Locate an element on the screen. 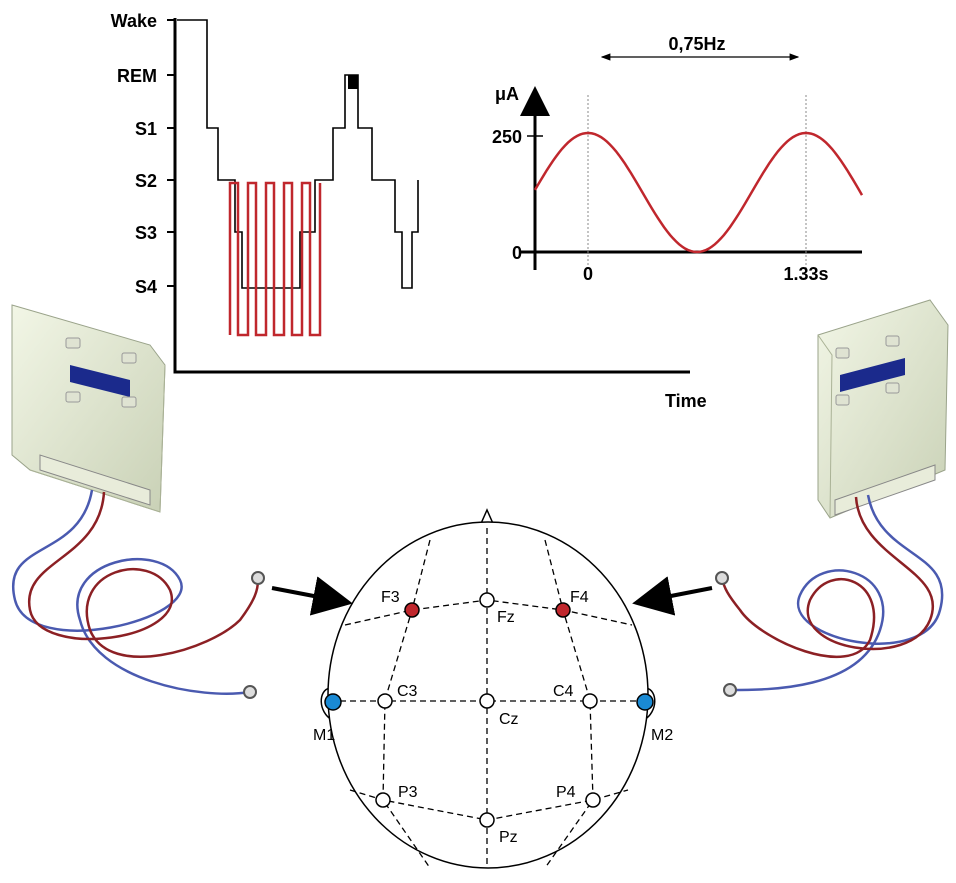  stage-label: S3 is located at coordinates (146, 233).